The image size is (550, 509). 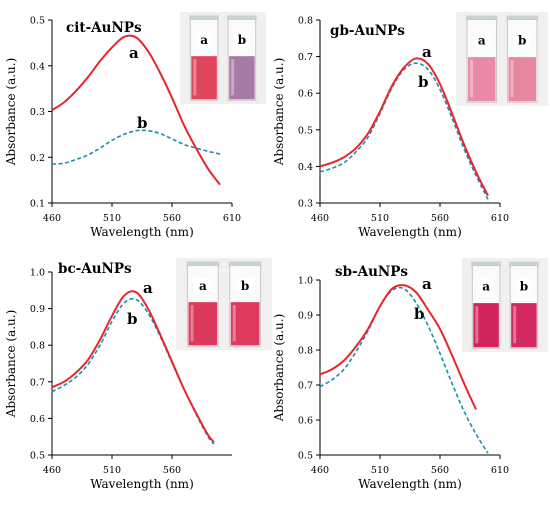 What do you see at coordinates (37, 158) in the screenshot?
I see `y-tick-label: 0.2` at bounding box center [37, 158].